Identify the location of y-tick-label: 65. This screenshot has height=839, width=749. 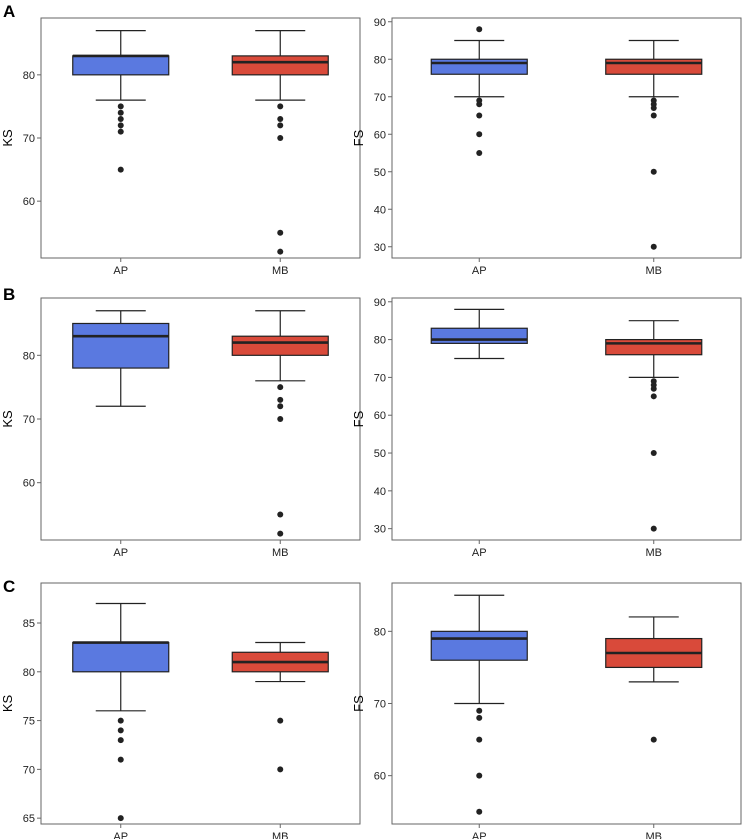
(29, 819).